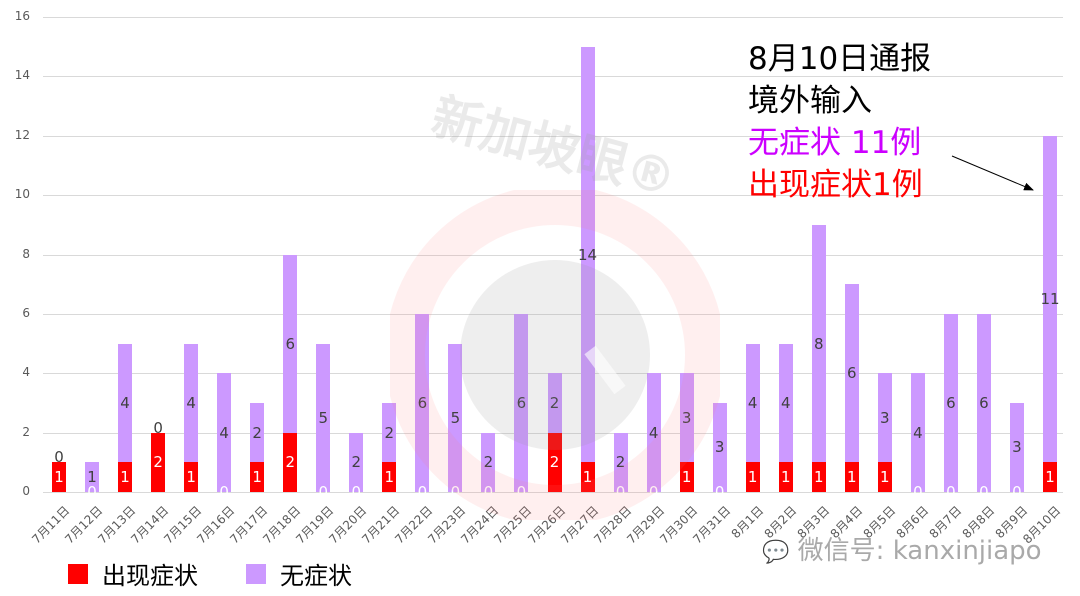 The height and width of the screenshot is (596, 1080). Describe the element at coordinates (835, 143) in the screenshot. I see `annotation-asymptomatic: 无症状 11例` at that location.